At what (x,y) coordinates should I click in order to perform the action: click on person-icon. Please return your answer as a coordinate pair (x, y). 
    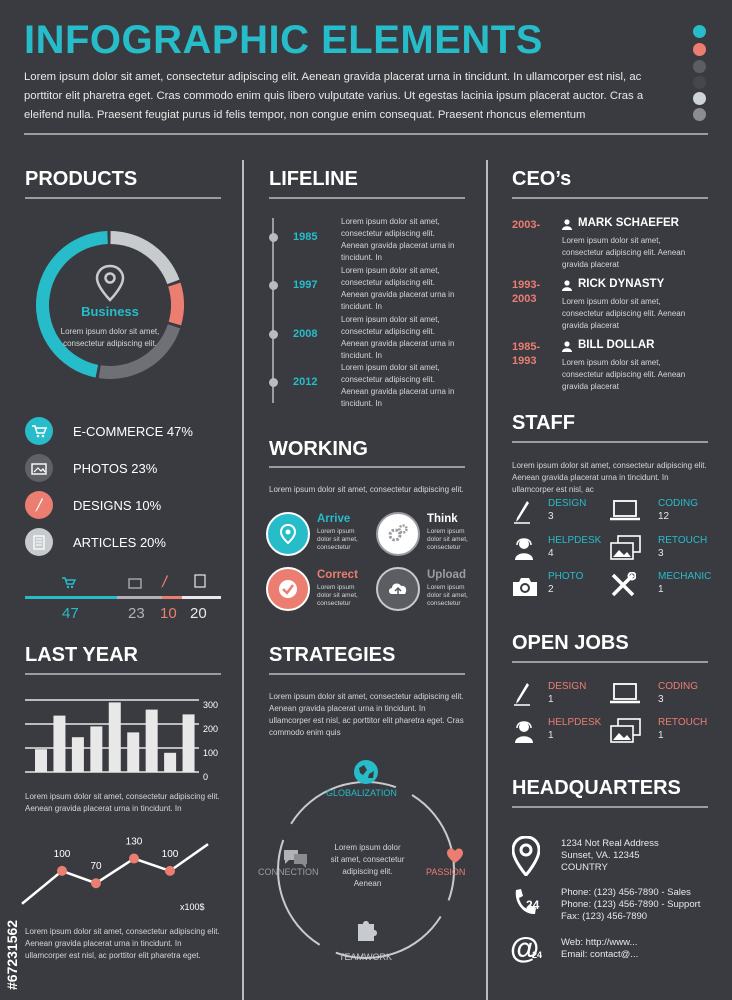
    Looking at the image, I should click on (567, 284).